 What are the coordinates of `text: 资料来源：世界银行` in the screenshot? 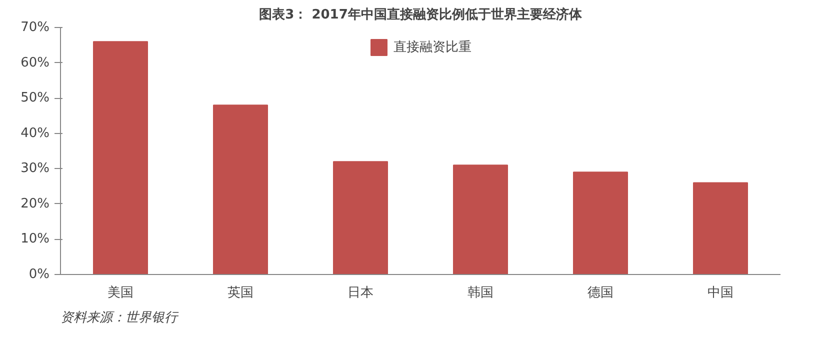 It's located at (120, 318).